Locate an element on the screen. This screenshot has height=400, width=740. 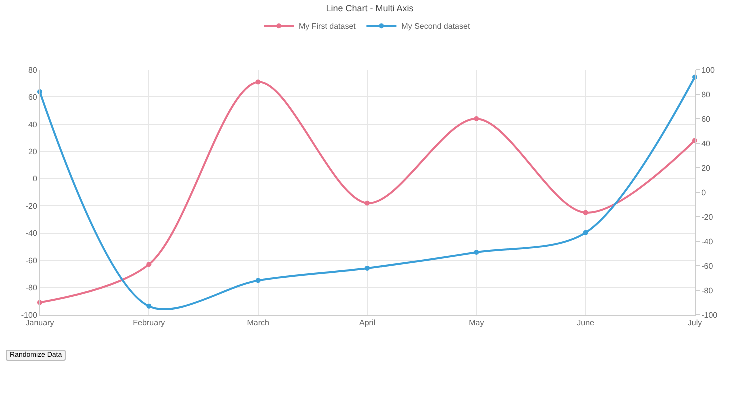
y2-tick-label: 40 is located at coordinates (707, 143).